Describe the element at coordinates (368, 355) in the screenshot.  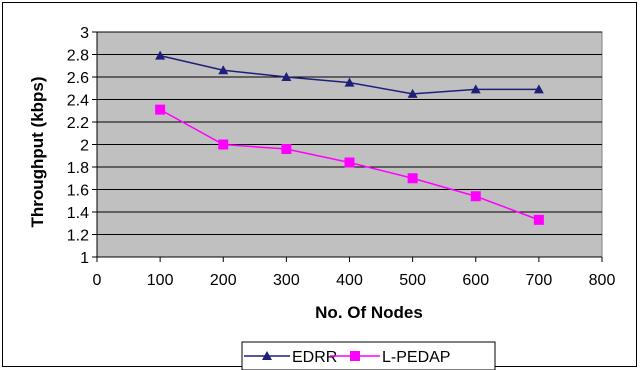
I see `legend: EDRR L-PEDAP` at that location.